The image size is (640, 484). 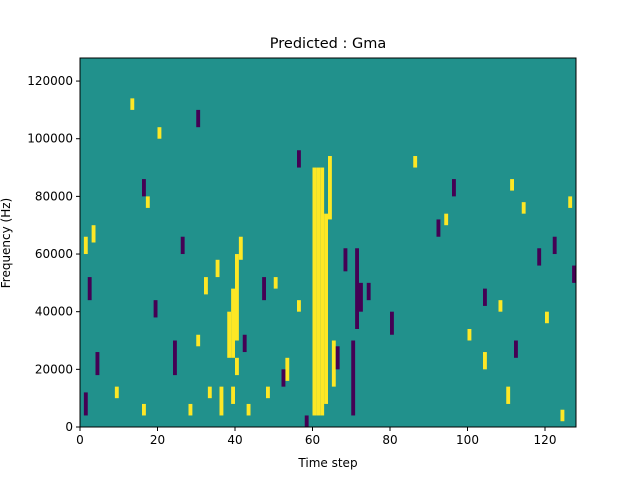 What do you see at coordinates (157, 440) in the screenshot?
I see `x-tick-label: 20` at bounding box center [157, 440].